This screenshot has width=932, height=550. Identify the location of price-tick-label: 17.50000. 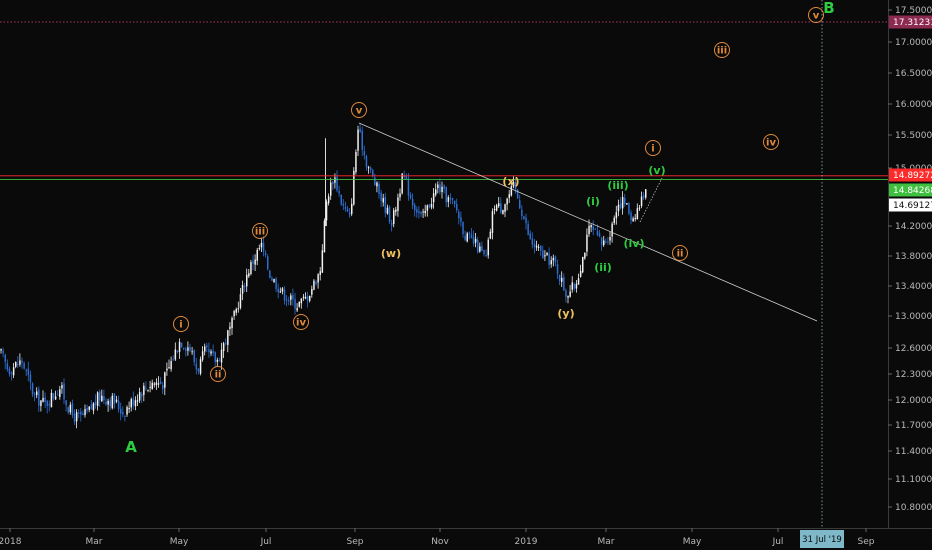
(913, 11).